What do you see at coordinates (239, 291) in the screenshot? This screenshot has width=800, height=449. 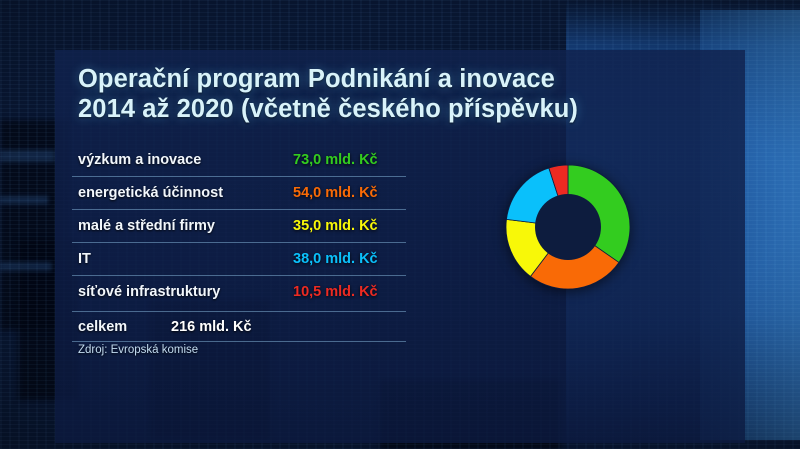 I see `table-row: síťové infrastruktury 10,5 mld. Kč` at bounding box center [239, 291].